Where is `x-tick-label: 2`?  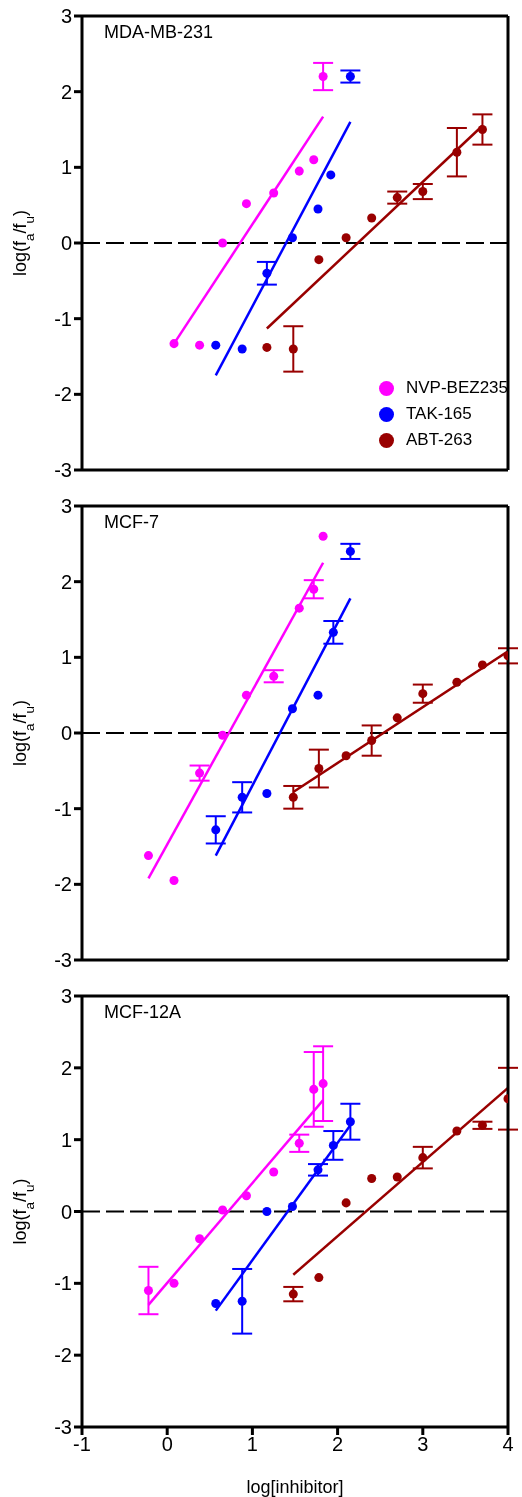
x-tick-label: 2 is located at coordinates (338, 1444).